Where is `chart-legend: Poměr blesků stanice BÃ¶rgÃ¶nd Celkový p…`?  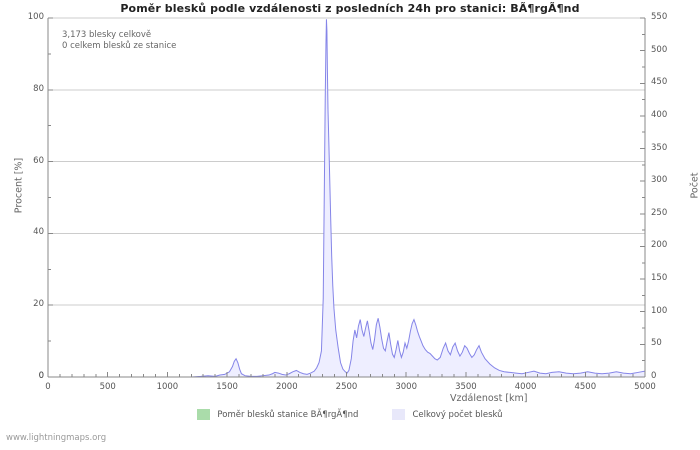 chart-legend: Poměr blesků stanice BÃ¶rgÃ¶nd Celkový p… is located at coordinates (350, 414).